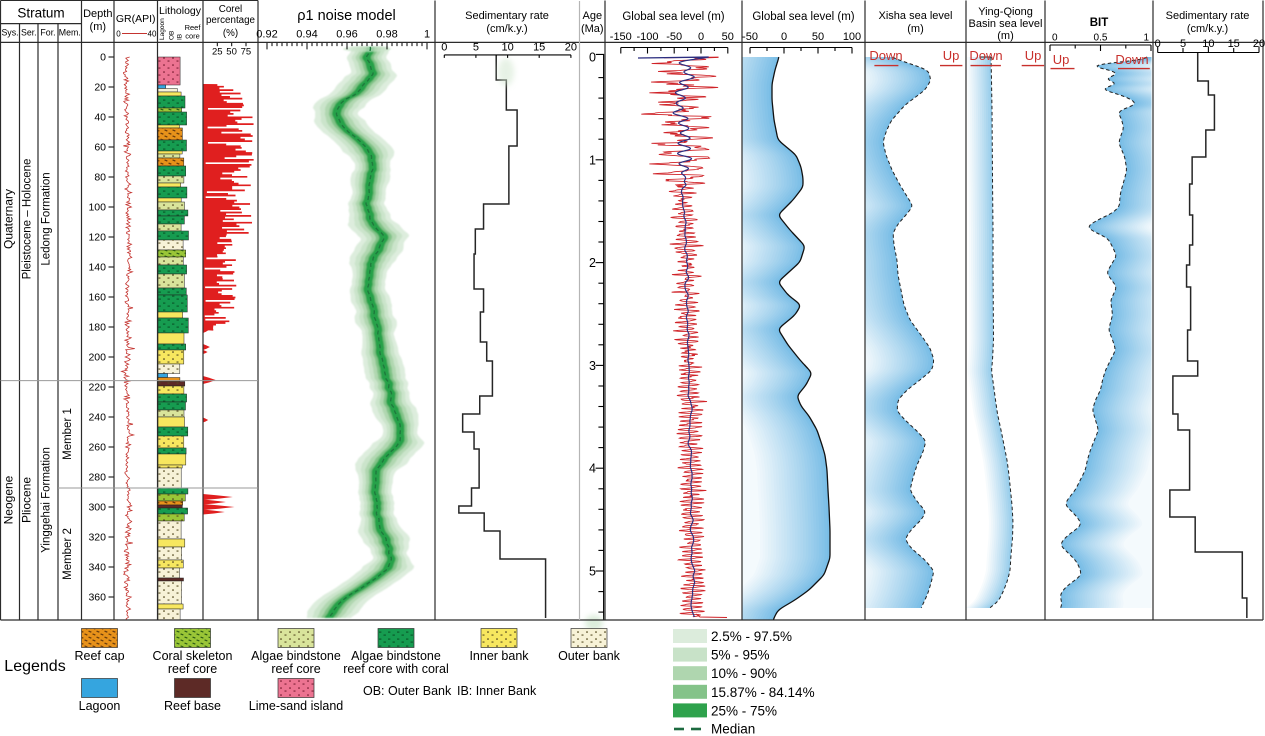 Image resolution: width=1265 pixels, height=736 pixels. What do you see at coordinates (97, 598) in the screenshot?
I see `svg-text: 360` at bounding box center [97, 598].